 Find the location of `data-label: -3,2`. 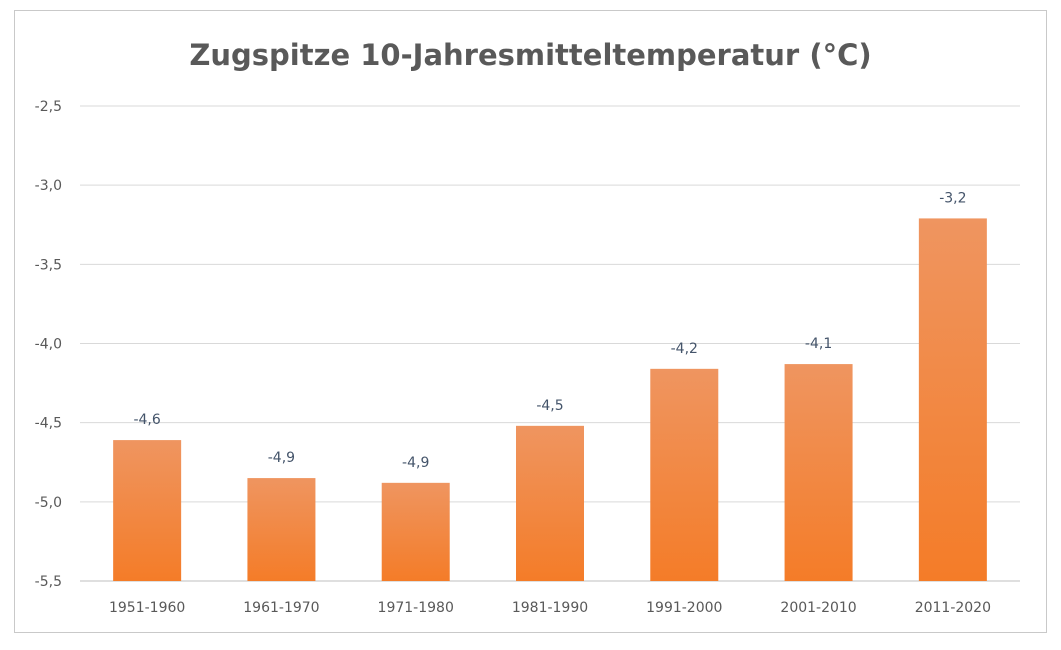

data-label: -3,2 is located at coordinates (952, 198).